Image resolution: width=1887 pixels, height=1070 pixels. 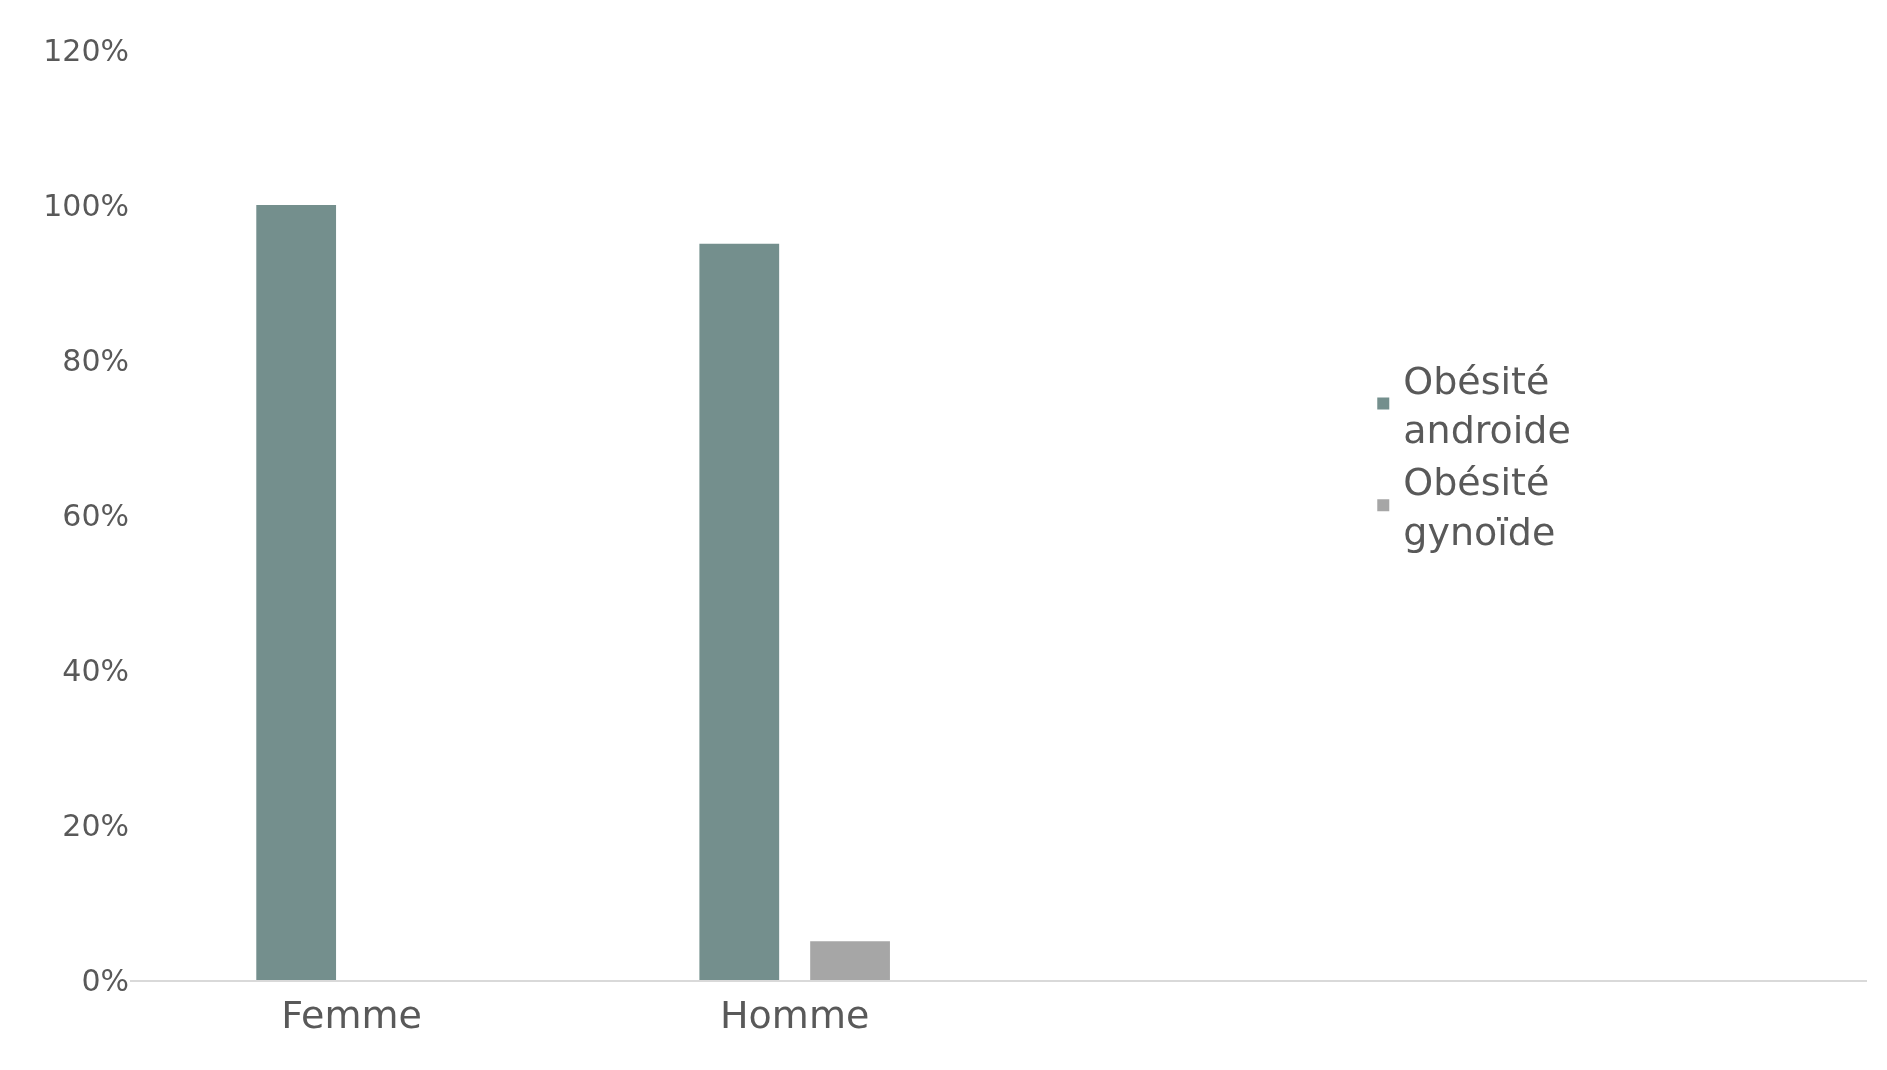 What do you see at coordinates (95, 825) in the screenshot?
I see `y-tick-label: 20%` at bounding box center [95, 825].